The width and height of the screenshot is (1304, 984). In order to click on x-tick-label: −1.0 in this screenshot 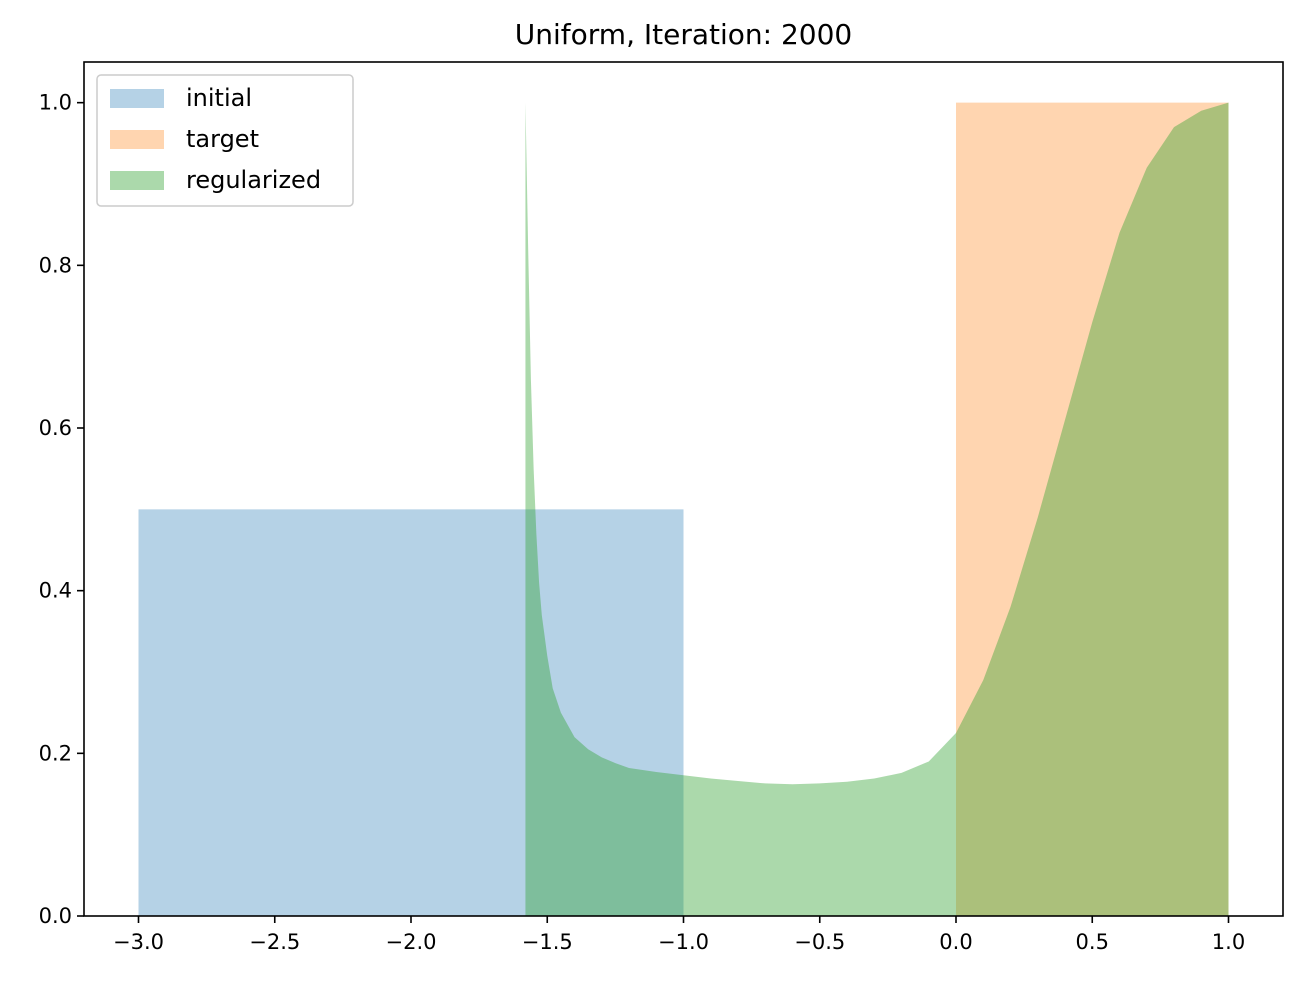, I will do `click(683, 942)`.